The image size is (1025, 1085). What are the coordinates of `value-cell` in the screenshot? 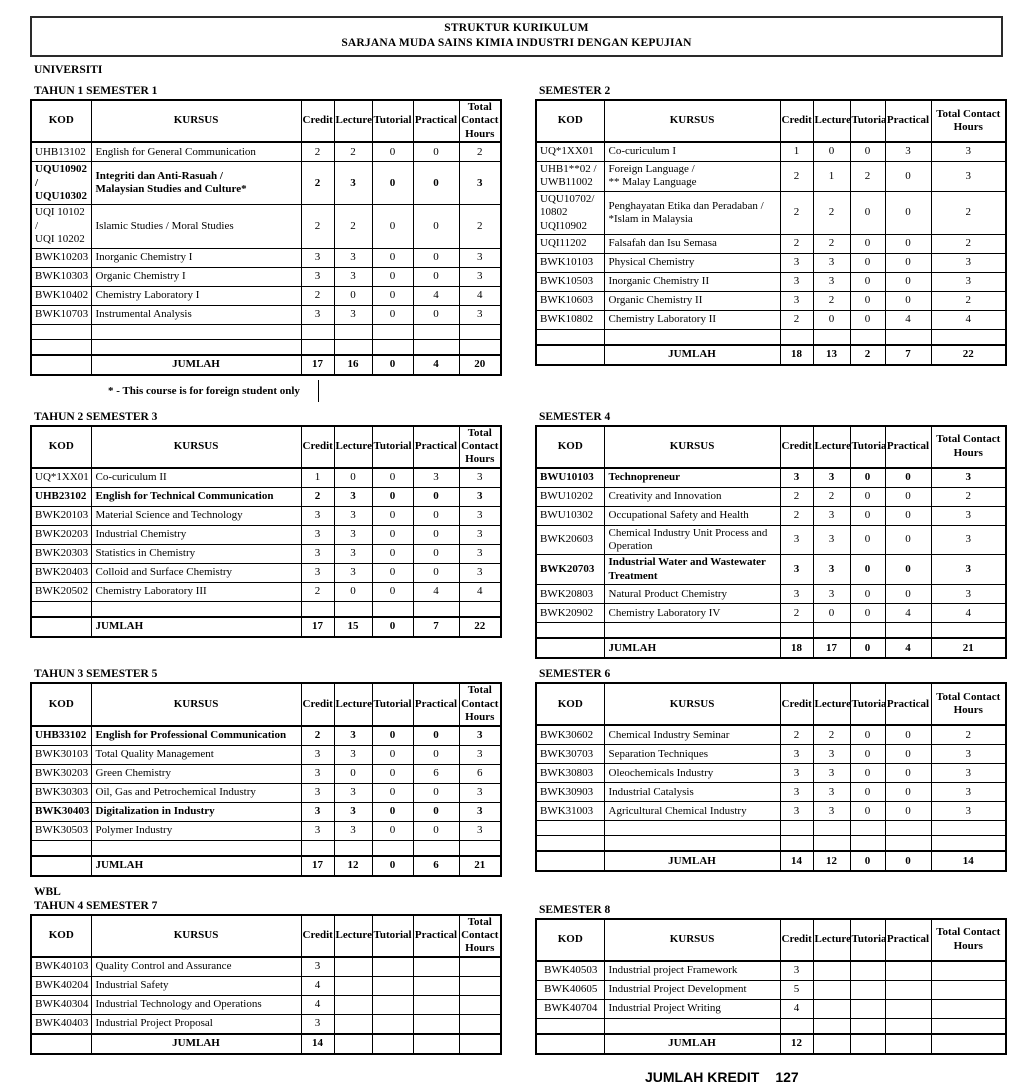 It's located at (867, 970).